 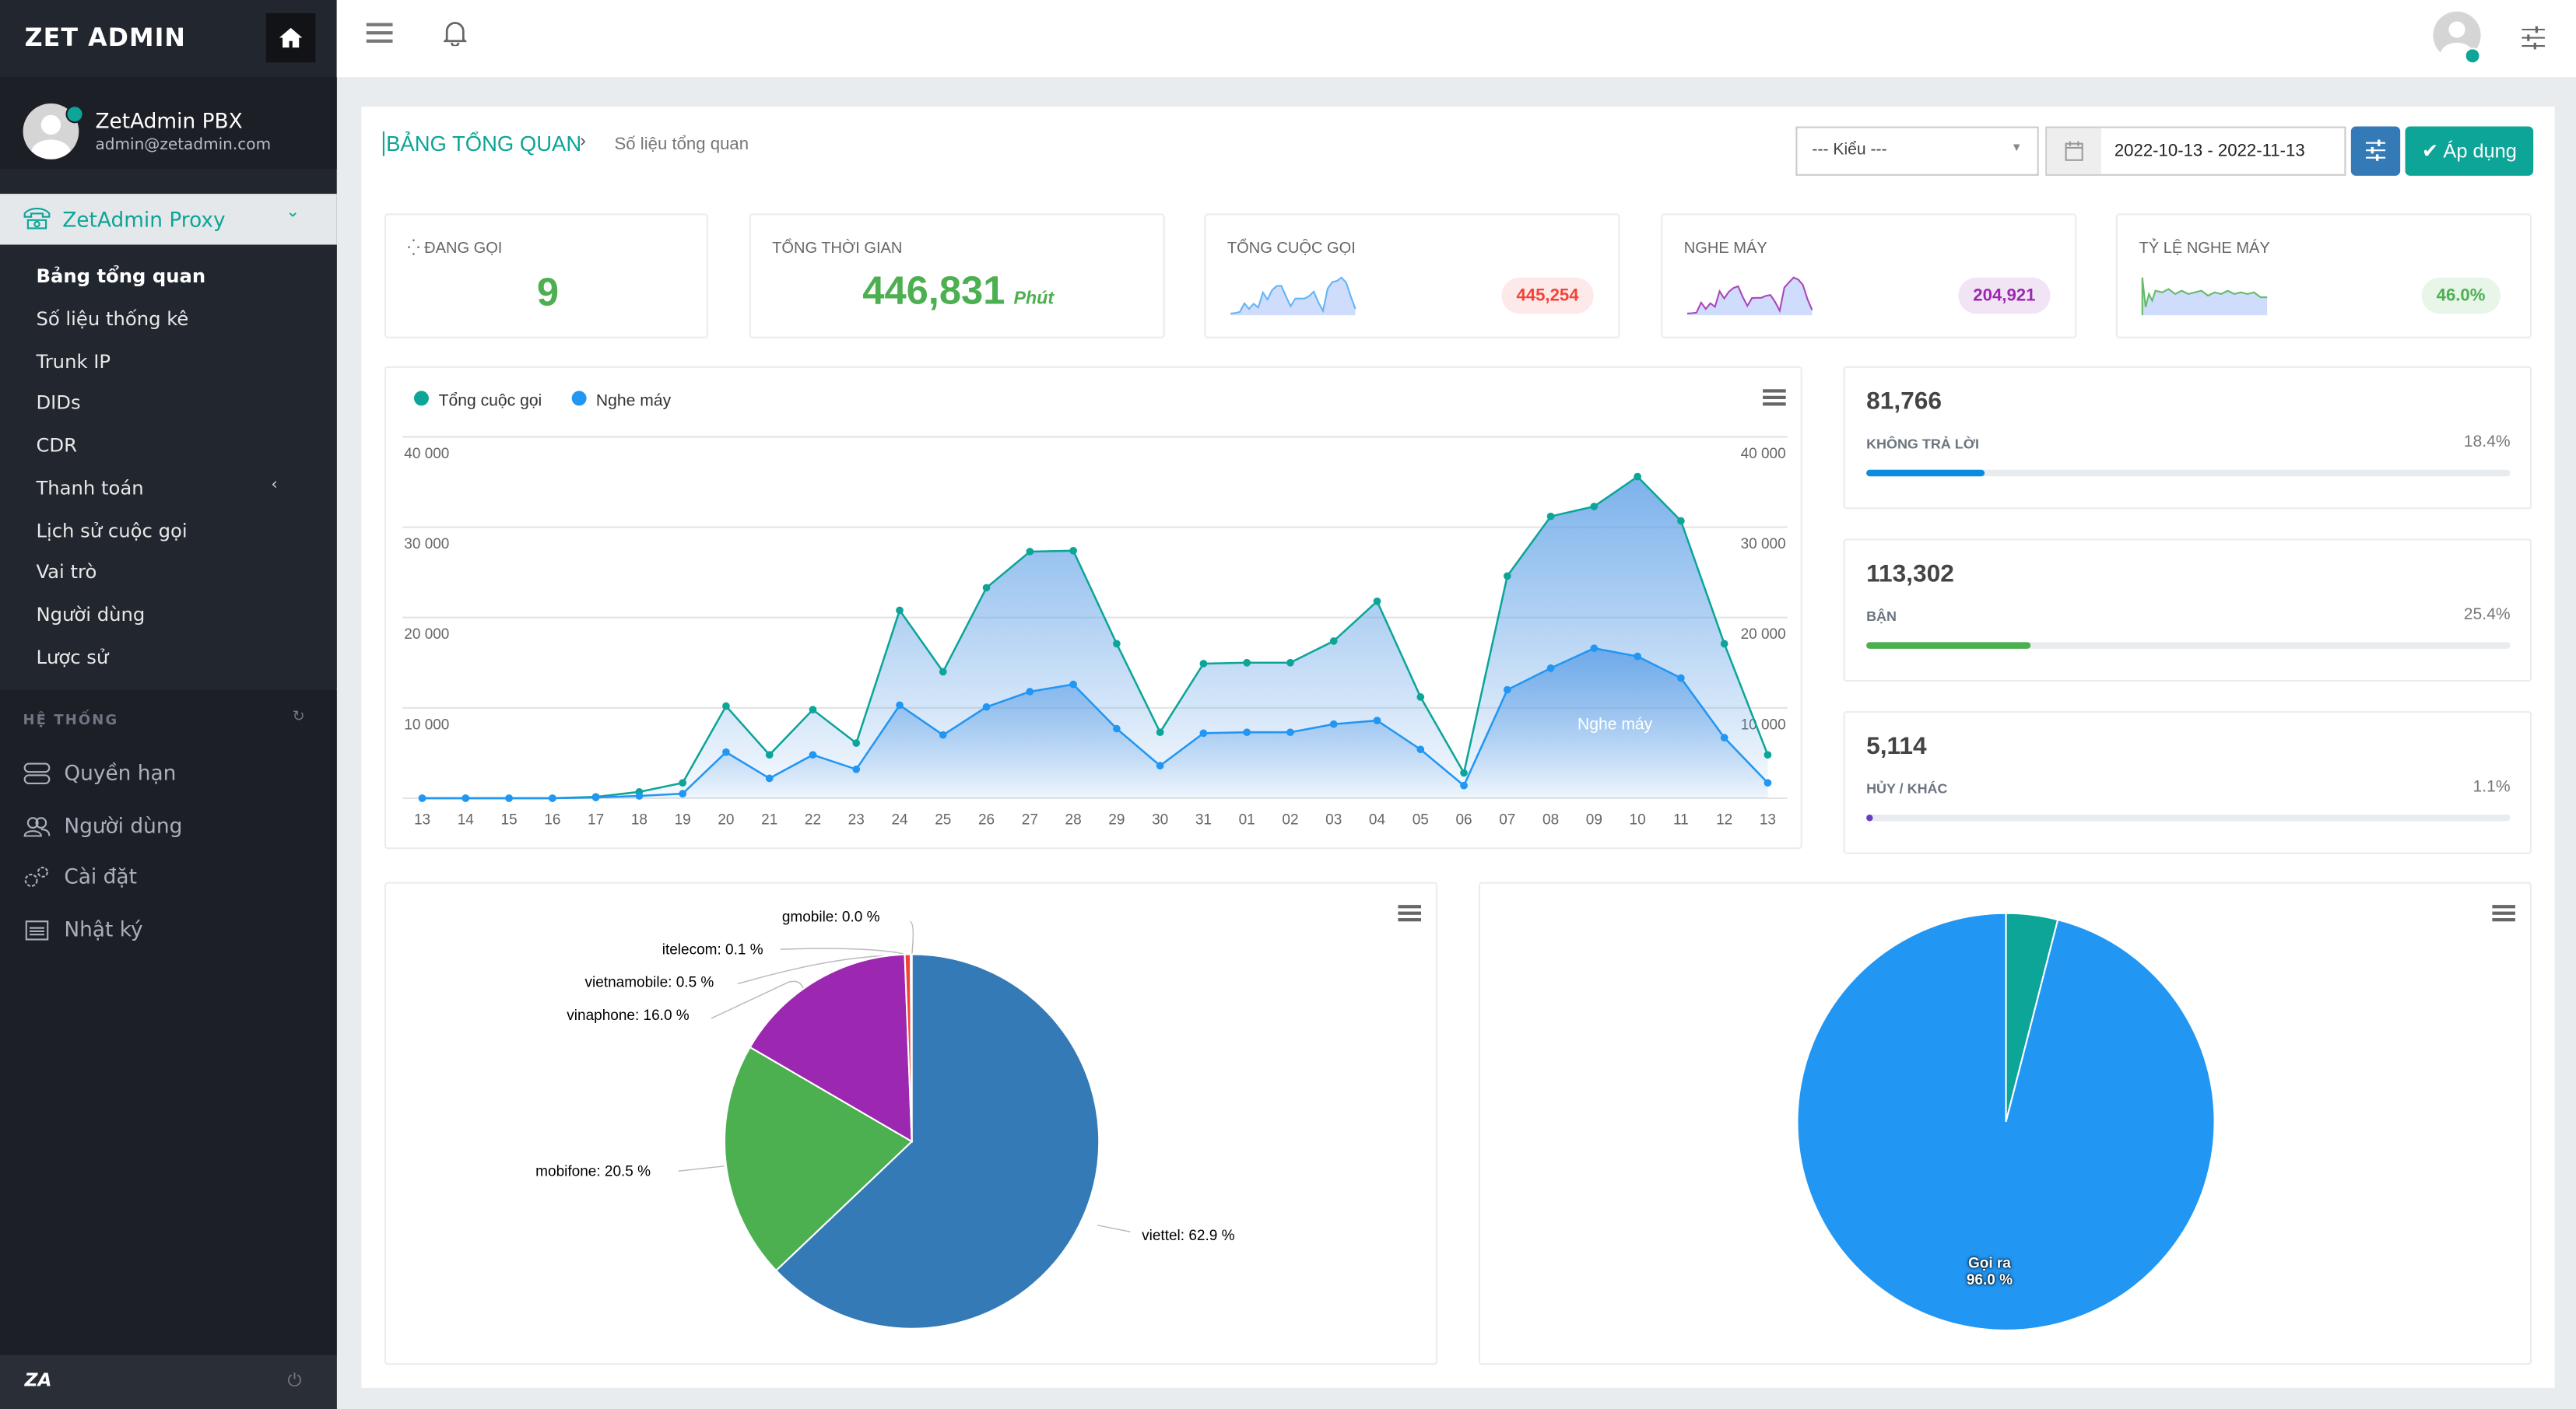 What do you see at coordinates (80, 876) in the screenshot?
I see `sidebar-item-settings: Cài đặt` at bounding box center [80, 876].